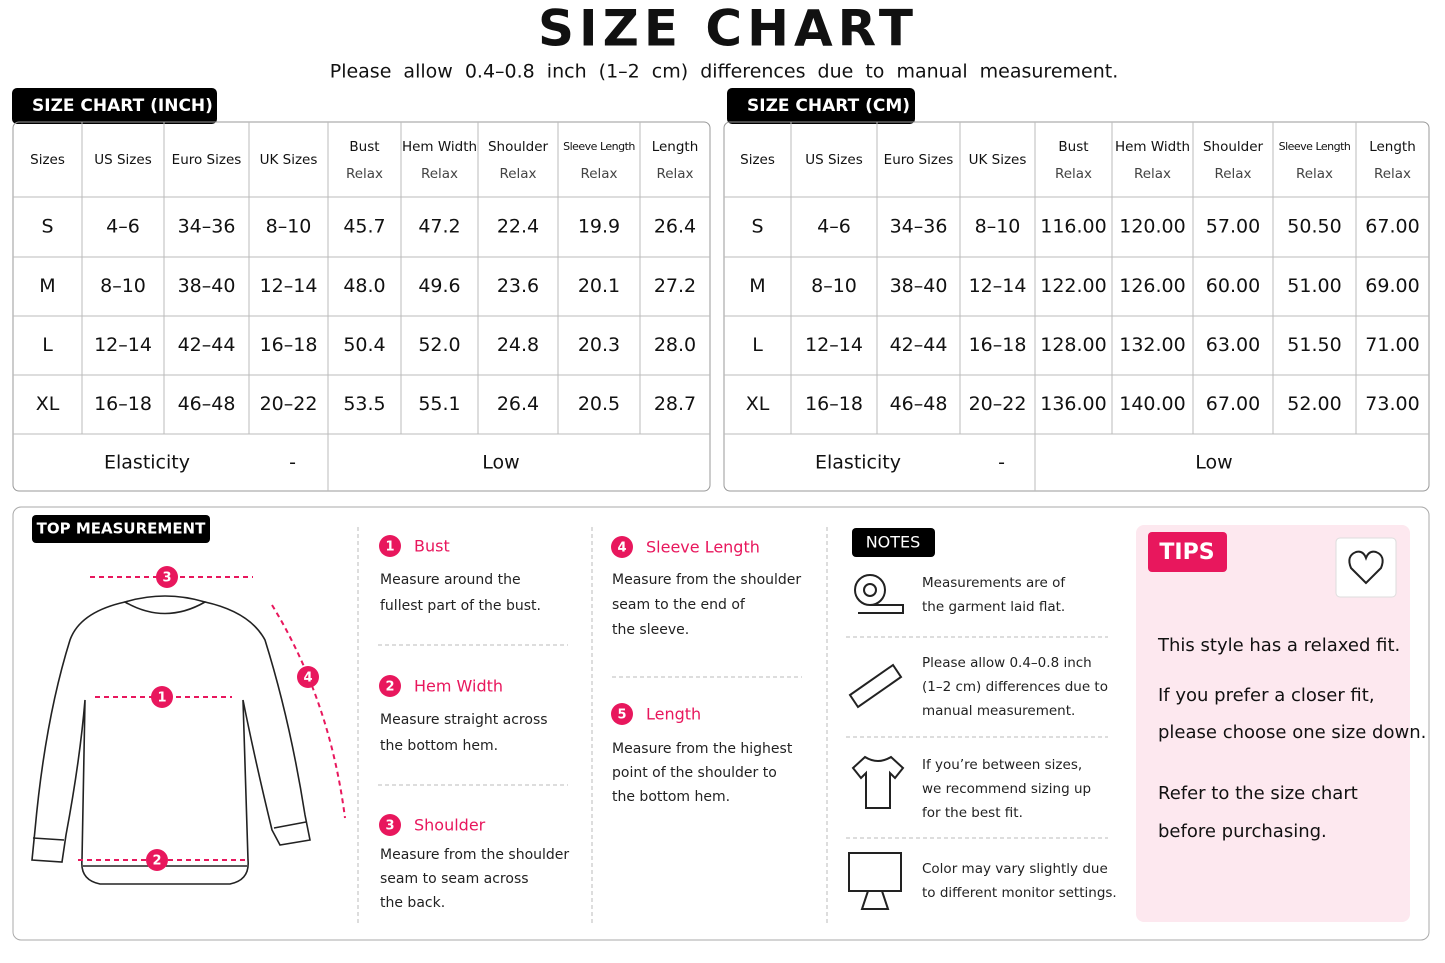 The width and height of the screenshot is (1445, 963). What do you see at coordinates (1242, 831) in the screenshot?
I see `tip-text: before purchasing.` at bounding box center [1242, 831].